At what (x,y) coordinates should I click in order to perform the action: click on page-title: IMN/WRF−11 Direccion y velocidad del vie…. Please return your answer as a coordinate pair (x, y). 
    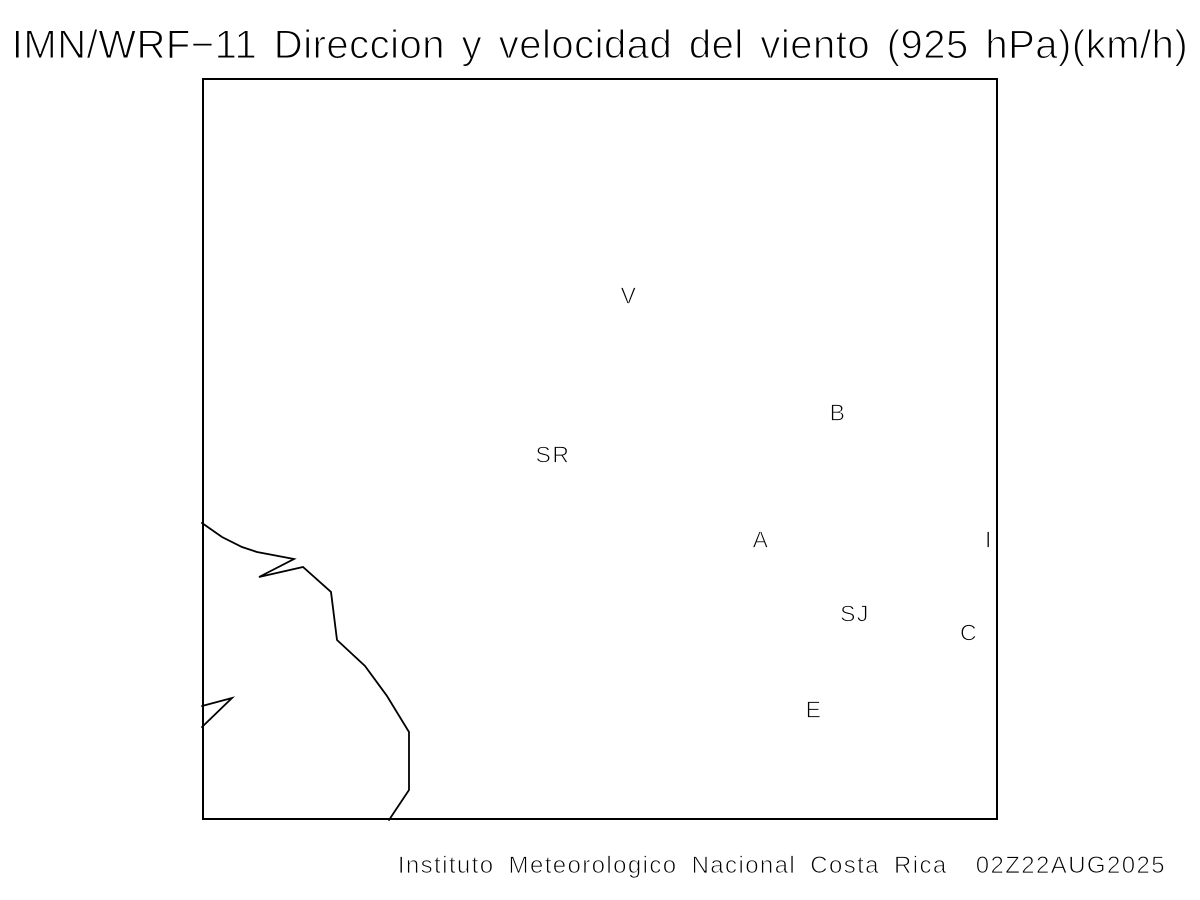
    Looking at the image, I should click on (600, 44).